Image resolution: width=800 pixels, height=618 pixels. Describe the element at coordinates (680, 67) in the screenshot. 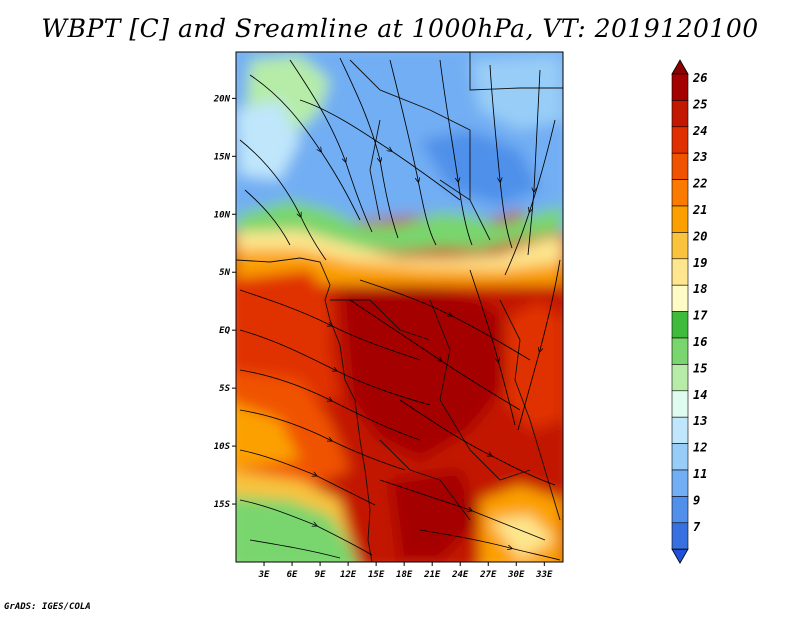

I see `colorbar-top-arrow` at that location.